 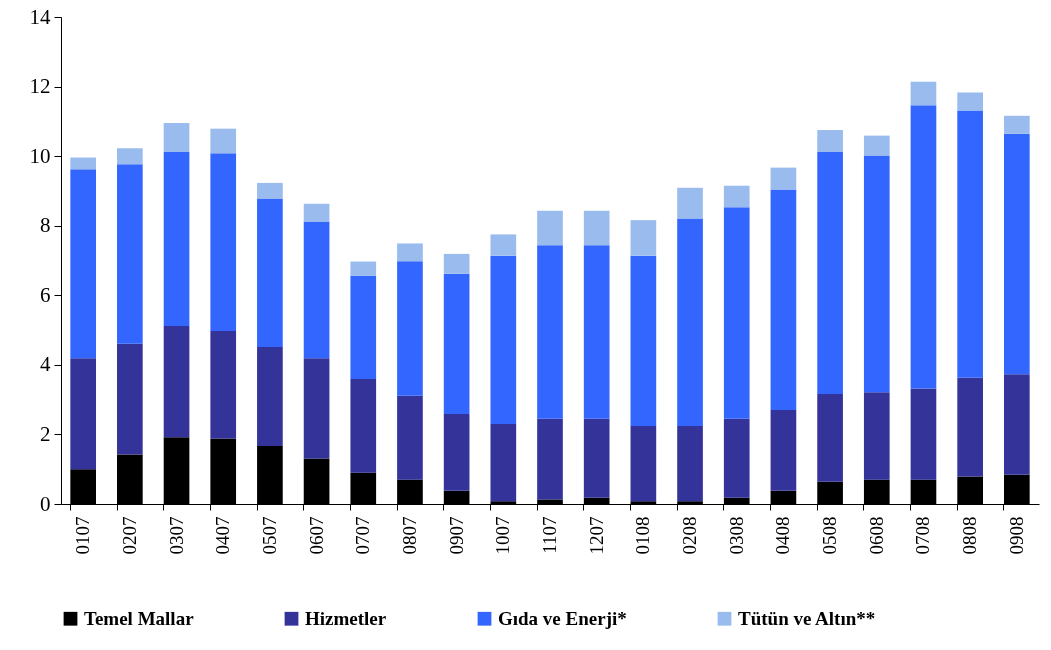 I want to click on x-tick-label: 0308, so click(x=736, y=535).